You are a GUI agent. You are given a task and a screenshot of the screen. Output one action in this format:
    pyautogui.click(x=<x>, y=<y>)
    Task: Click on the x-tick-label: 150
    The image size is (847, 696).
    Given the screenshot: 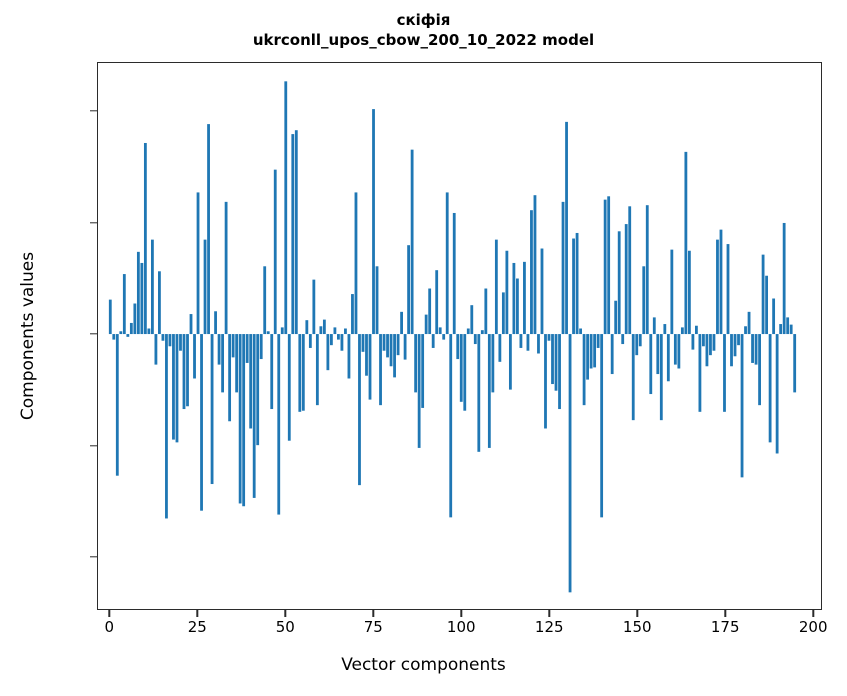 What is the action you would take?
    pyautogui.click(x=637, y=627)
    